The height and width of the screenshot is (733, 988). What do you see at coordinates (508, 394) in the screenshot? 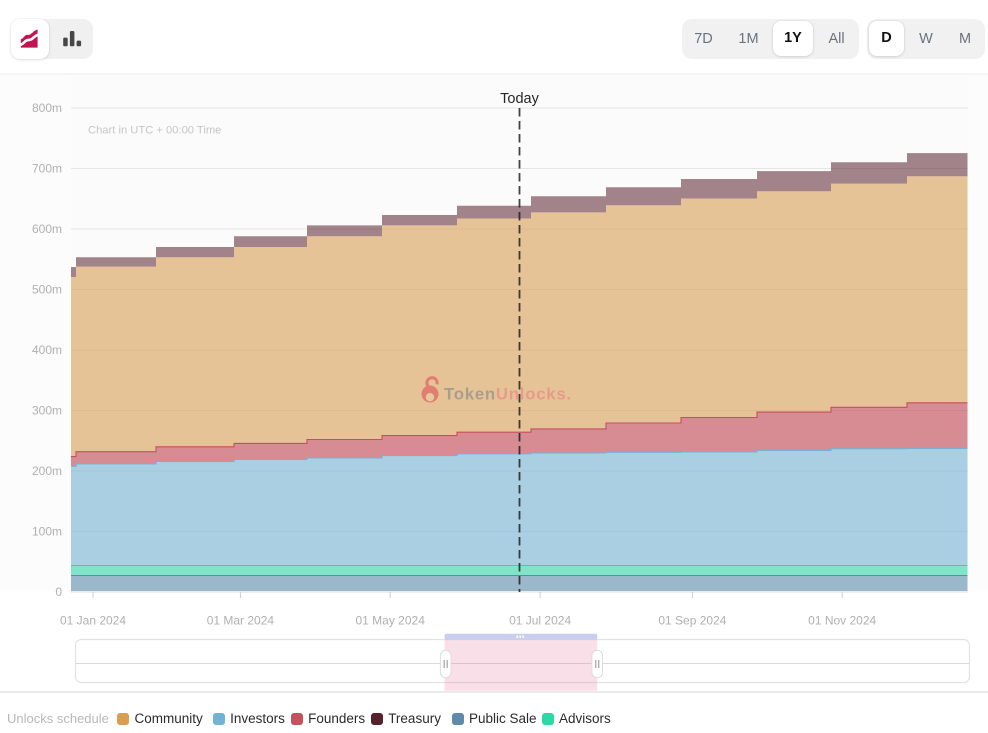
I see `svg-text: TokenUnlocks.` at bounding box center [508, 394].